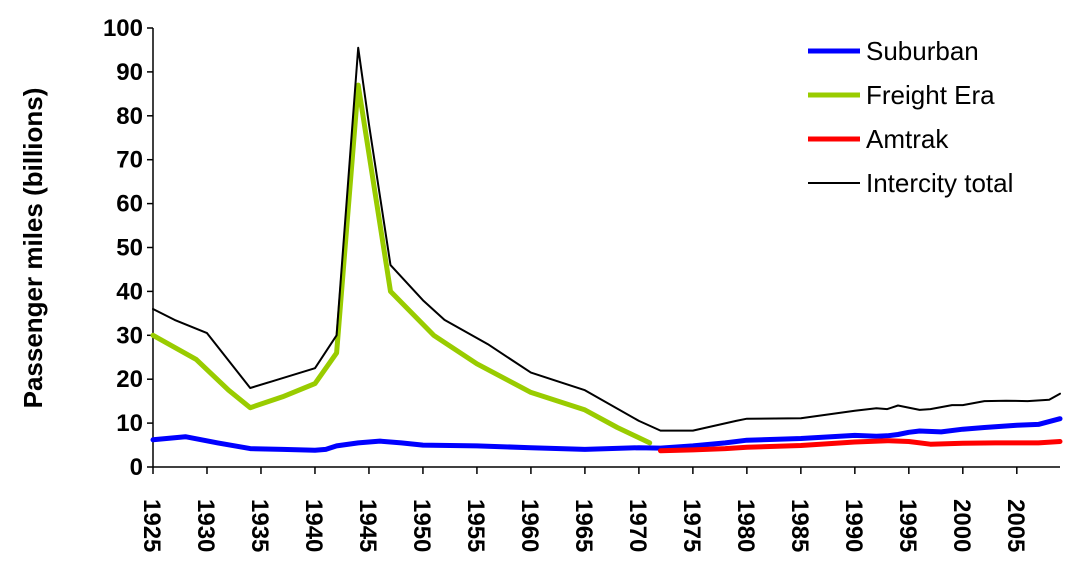  I want to click on x-tick-label: 1955, so click(475, 525).